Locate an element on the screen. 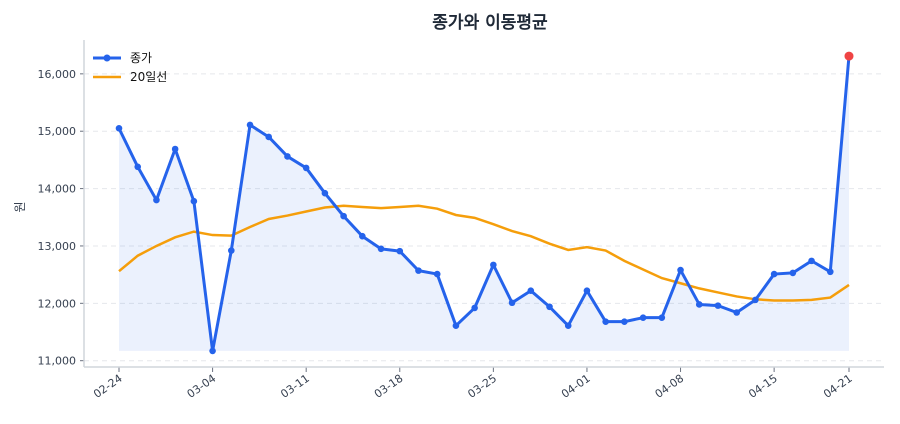  legend-close-label: 종가 is located at coordinates (141, 58).